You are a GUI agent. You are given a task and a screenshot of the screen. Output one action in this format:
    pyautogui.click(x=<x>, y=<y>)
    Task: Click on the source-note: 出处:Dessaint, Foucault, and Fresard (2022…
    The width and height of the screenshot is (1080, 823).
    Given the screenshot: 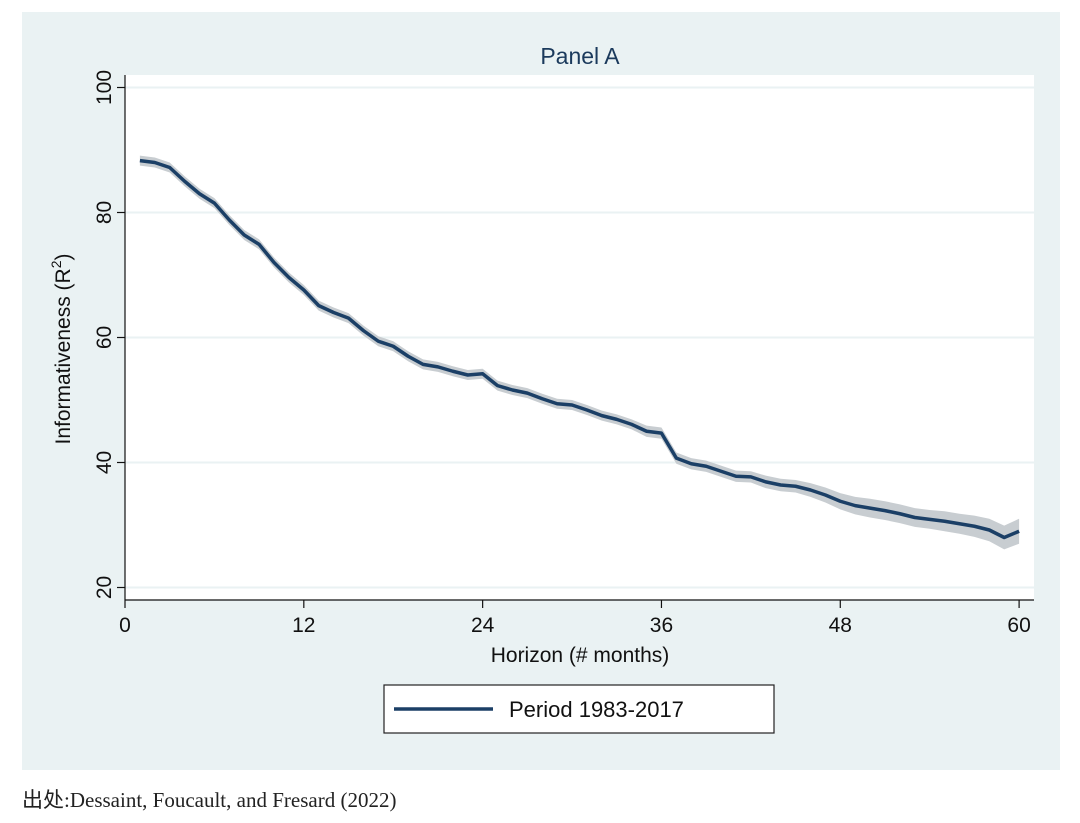 What is the action you would take?
    pyautogui.click(x=209, y=800)
    